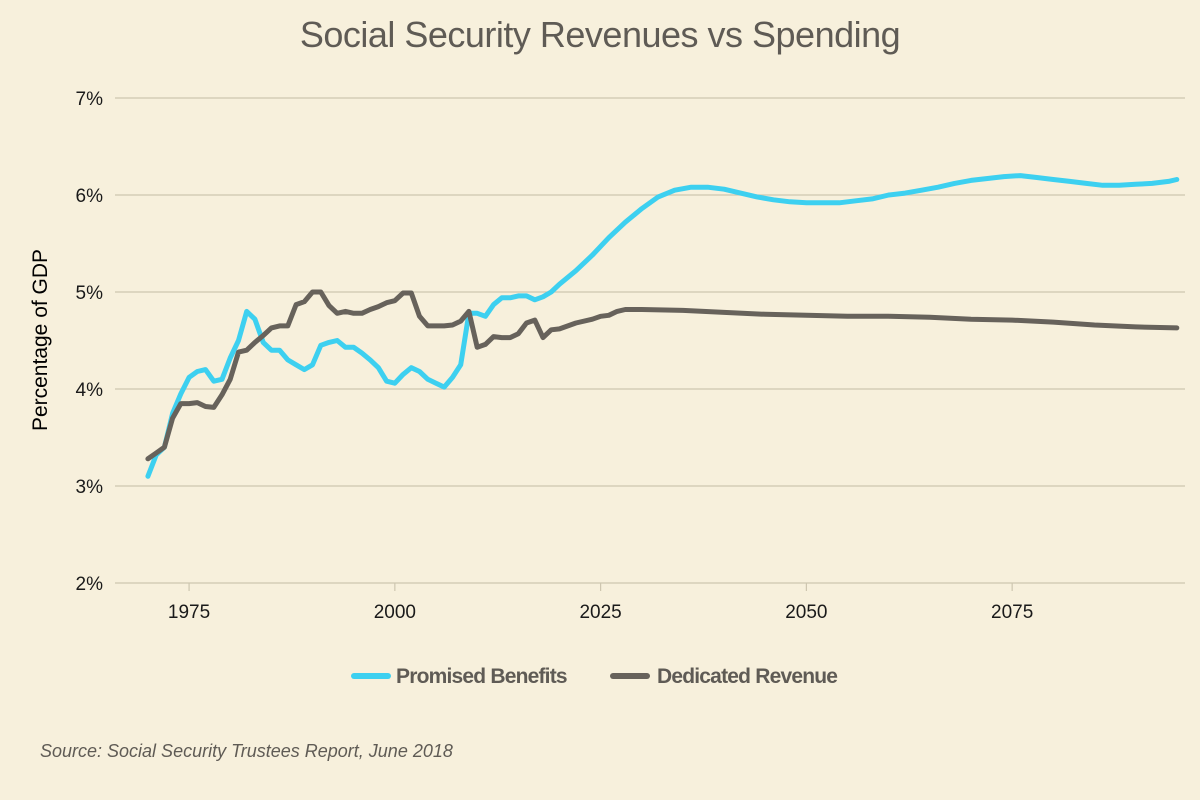 The width and height of the screenshot is (1200, 800). Describe the element at coordinates (90, 196) in the screenshot. I see `y-tick-label: 6%` at that location.